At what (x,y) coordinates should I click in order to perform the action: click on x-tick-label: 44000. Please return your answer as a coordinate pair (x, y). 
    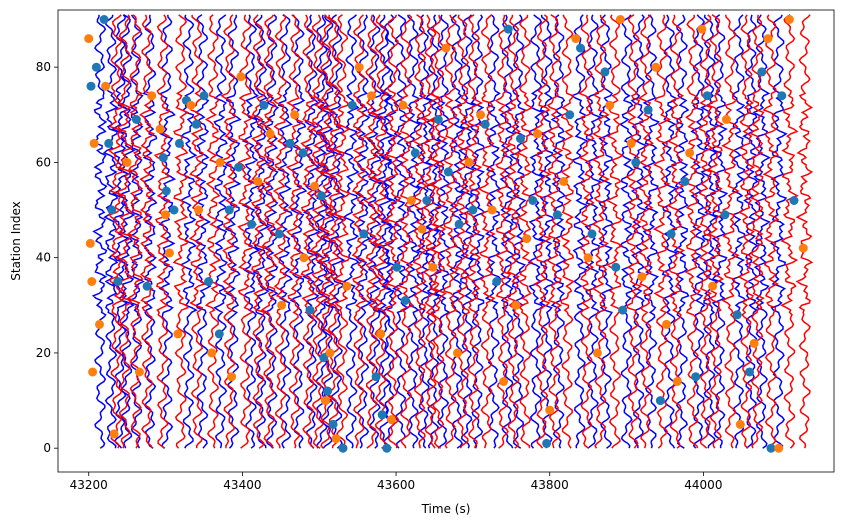
    Looking at the image, I should click on (703, 485).